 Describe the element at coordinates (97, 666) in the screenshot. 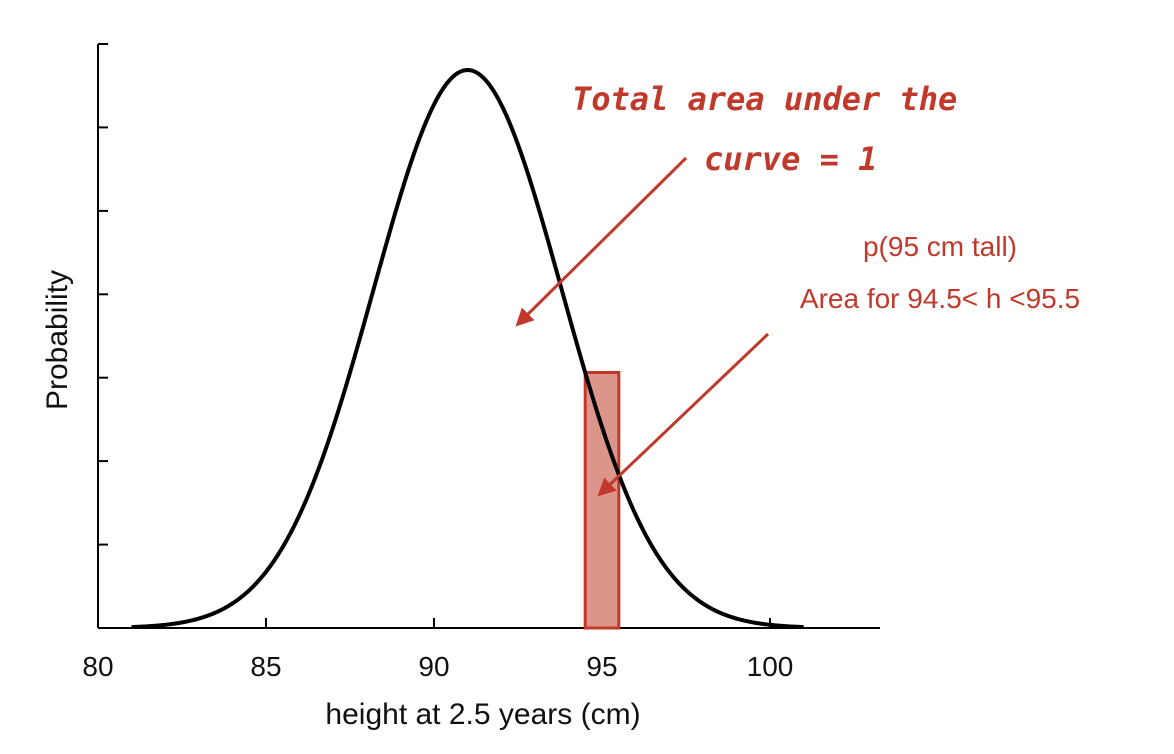

I see `x-tick-label-80: 80` at that location.